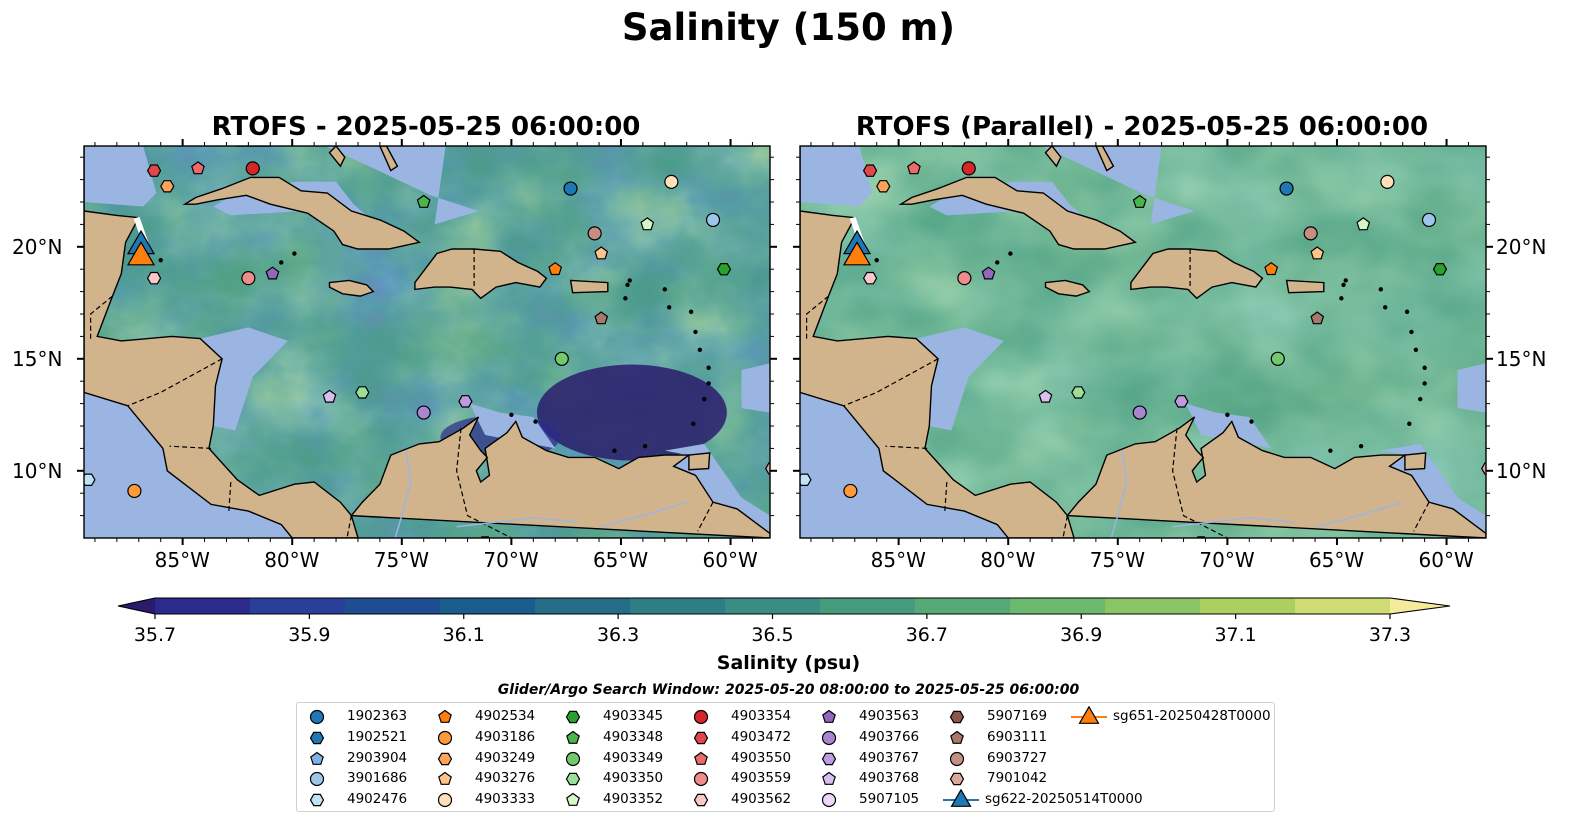 The height and width of the screenshot is (828, 1577). Describe the element at coordinates (784, 608) in the screenshot. I see `colorbar` at that location.